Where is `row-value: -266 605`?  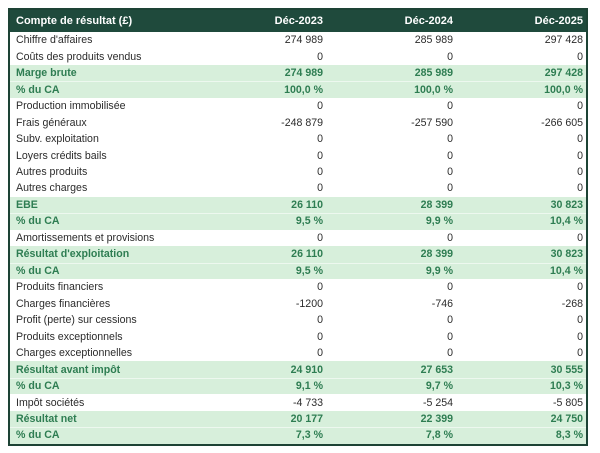 row-value: -266 605 is located at coordinates (562, 122).